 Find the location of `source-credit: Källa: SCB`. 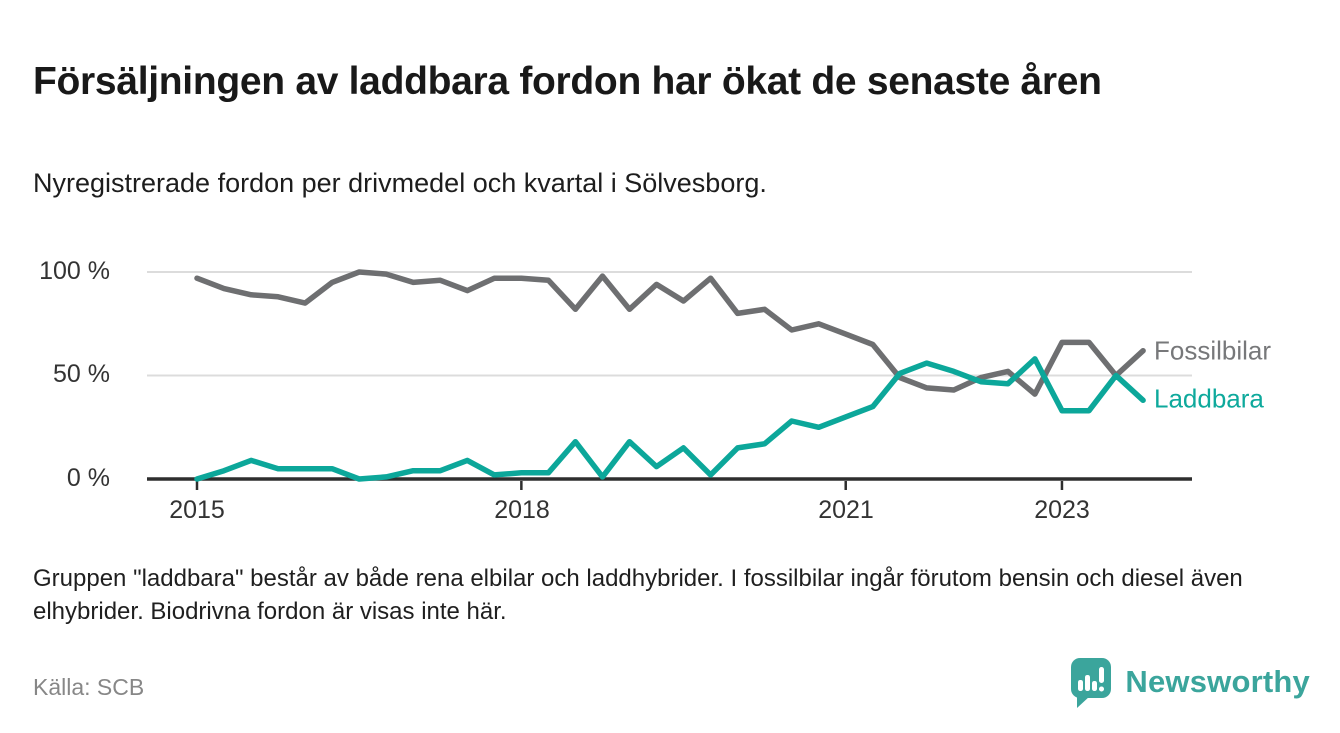

source-credit: Källa: SCB is located at coordinates (89, 687).